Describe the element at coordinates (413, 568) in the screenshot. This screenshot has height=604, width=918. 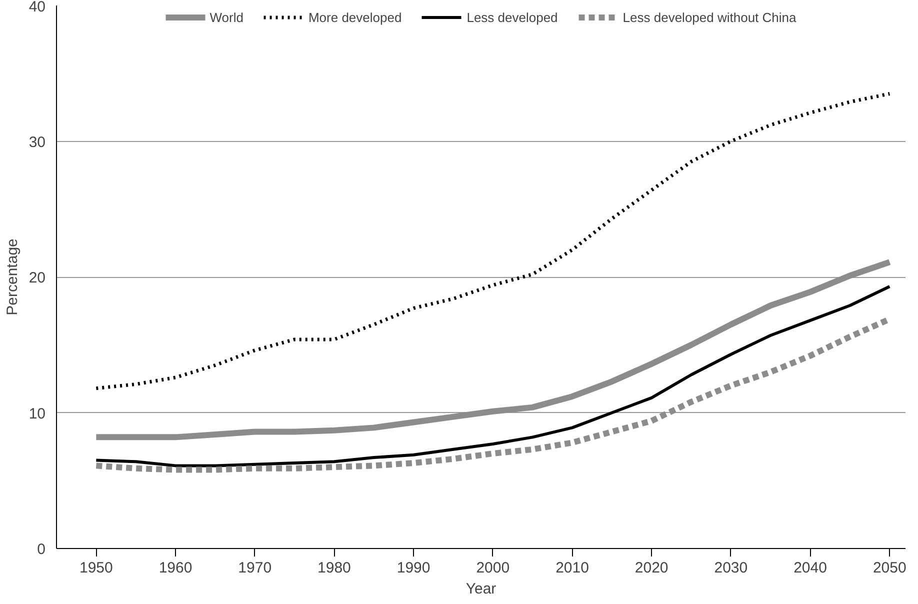
I see `x-tick-label: 1990` at that location.